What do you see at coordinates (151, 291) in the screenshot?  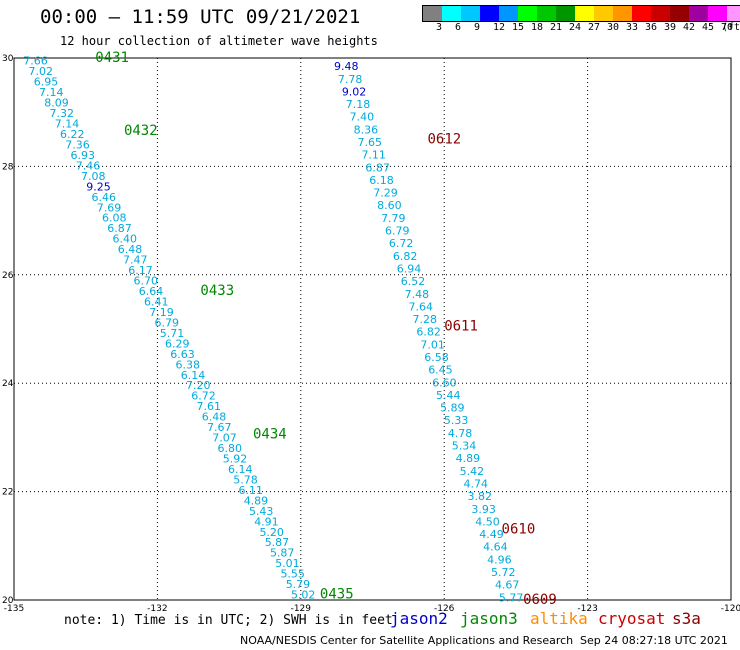 I see `wave-height-label: 6.64` at bounding box center [151, 291].